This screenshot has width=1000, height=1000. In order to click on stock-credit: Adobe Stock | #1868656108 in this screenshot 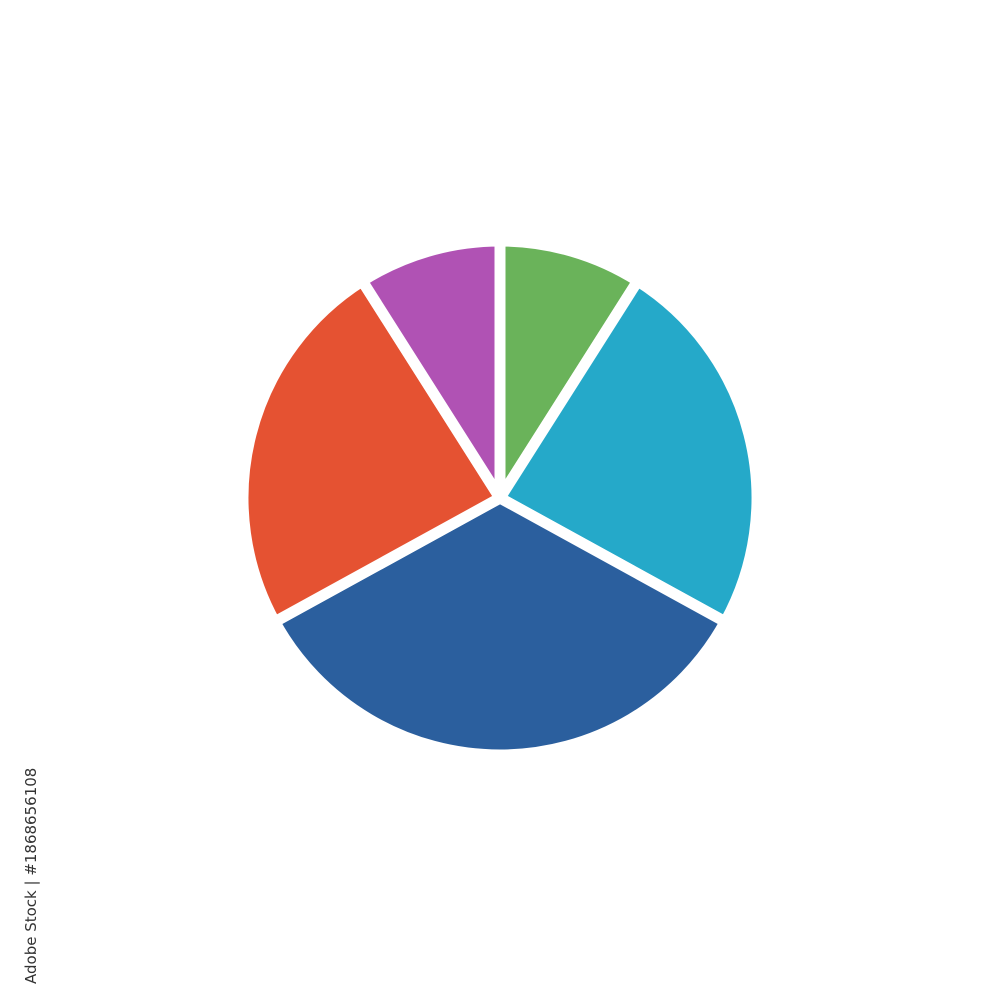, I will do `click(31, 875)`.